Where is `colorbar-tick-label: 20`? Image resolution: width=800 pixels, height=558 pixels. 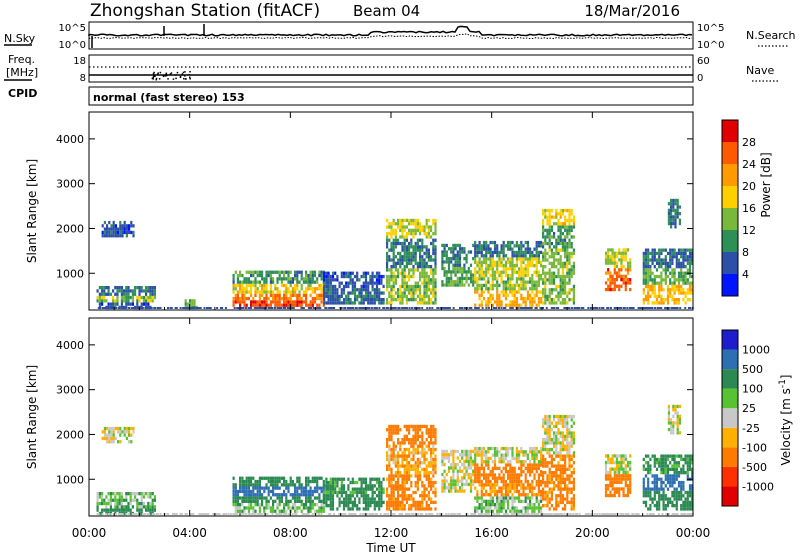
colorbar-tick-label: 20 is located at coordinates (749, 186).